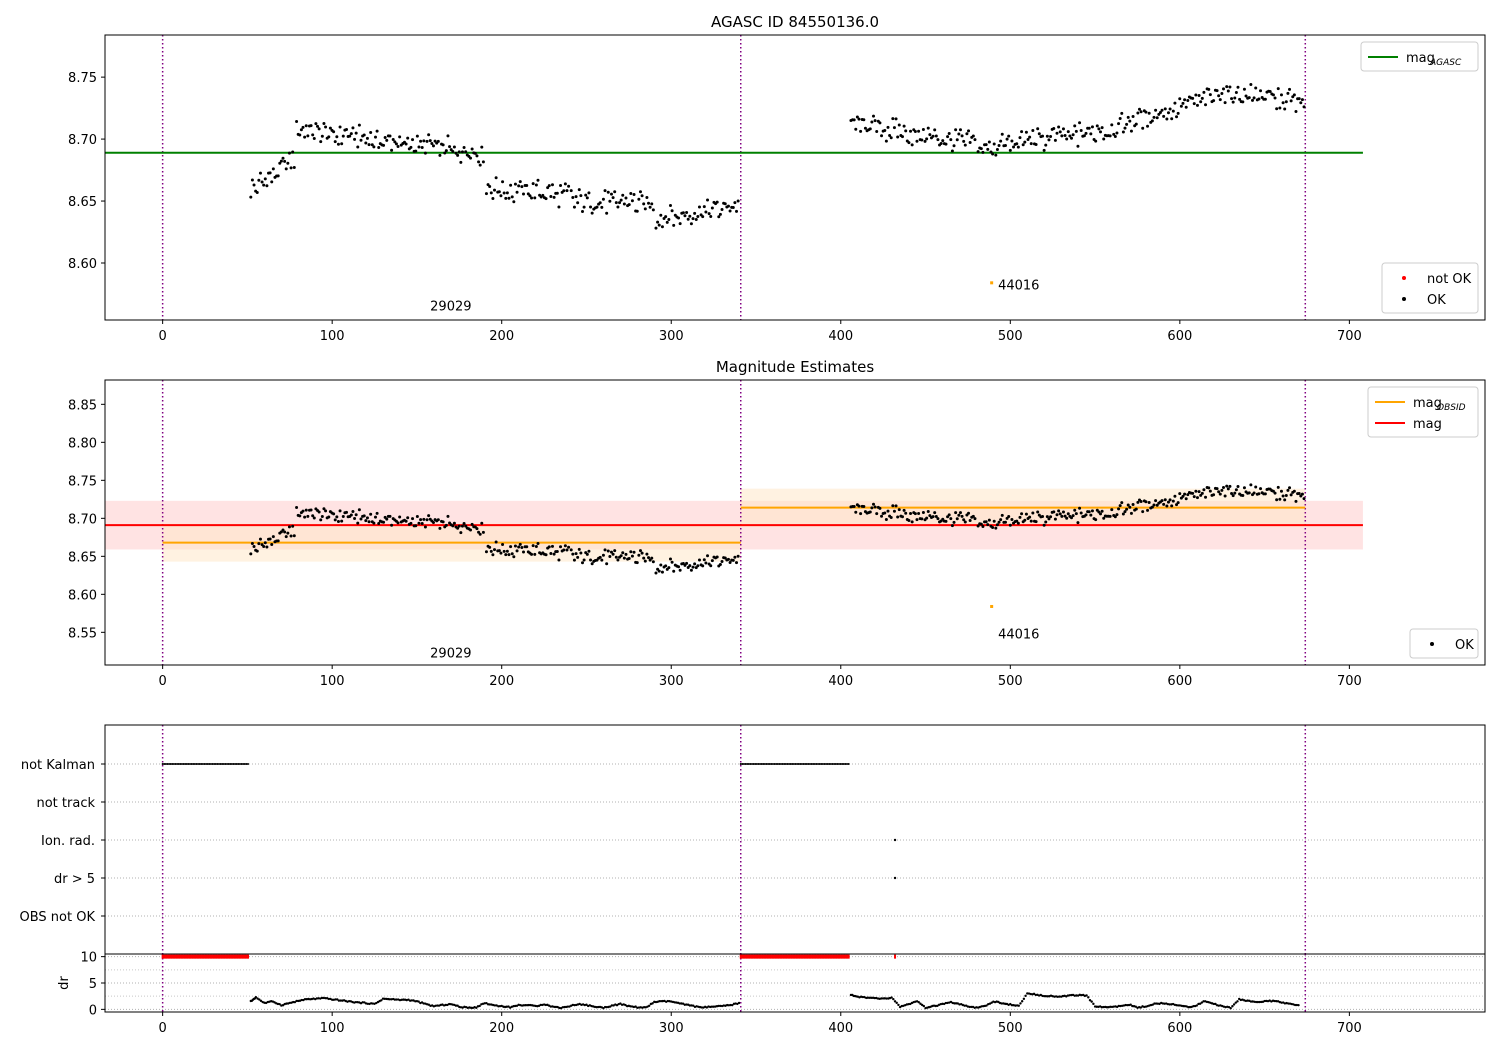  Describe the element at coordinates (501, 336) in the screenshot. I see `x-tick-label: 200` at that location.